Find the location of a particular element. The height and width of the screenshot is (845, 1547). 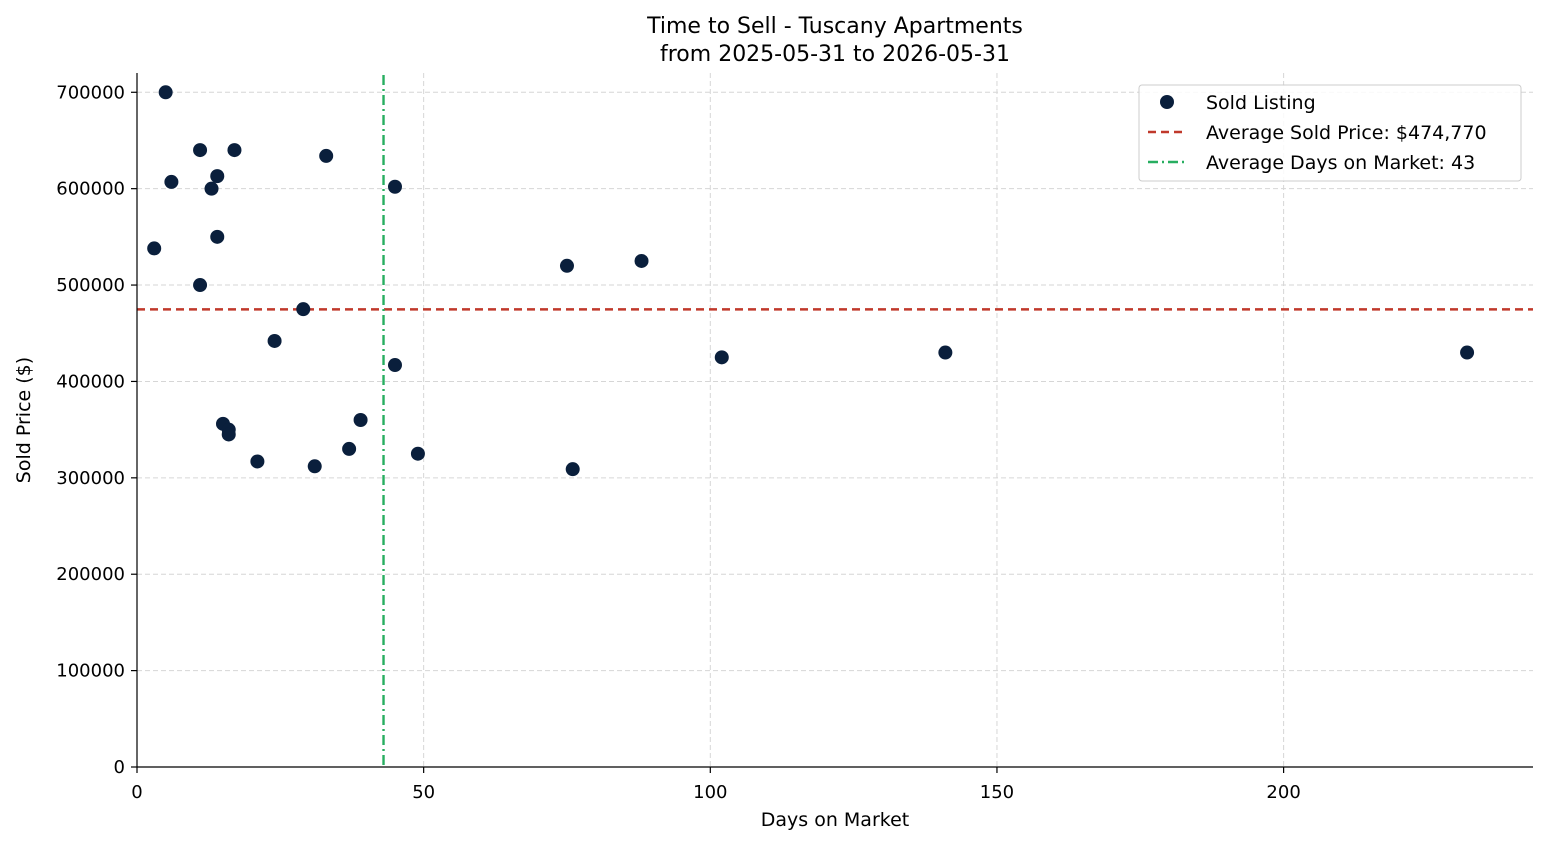

legend-label-avg-price: Average Sold Price: $474,770 is located at coordinates (1346, 133).